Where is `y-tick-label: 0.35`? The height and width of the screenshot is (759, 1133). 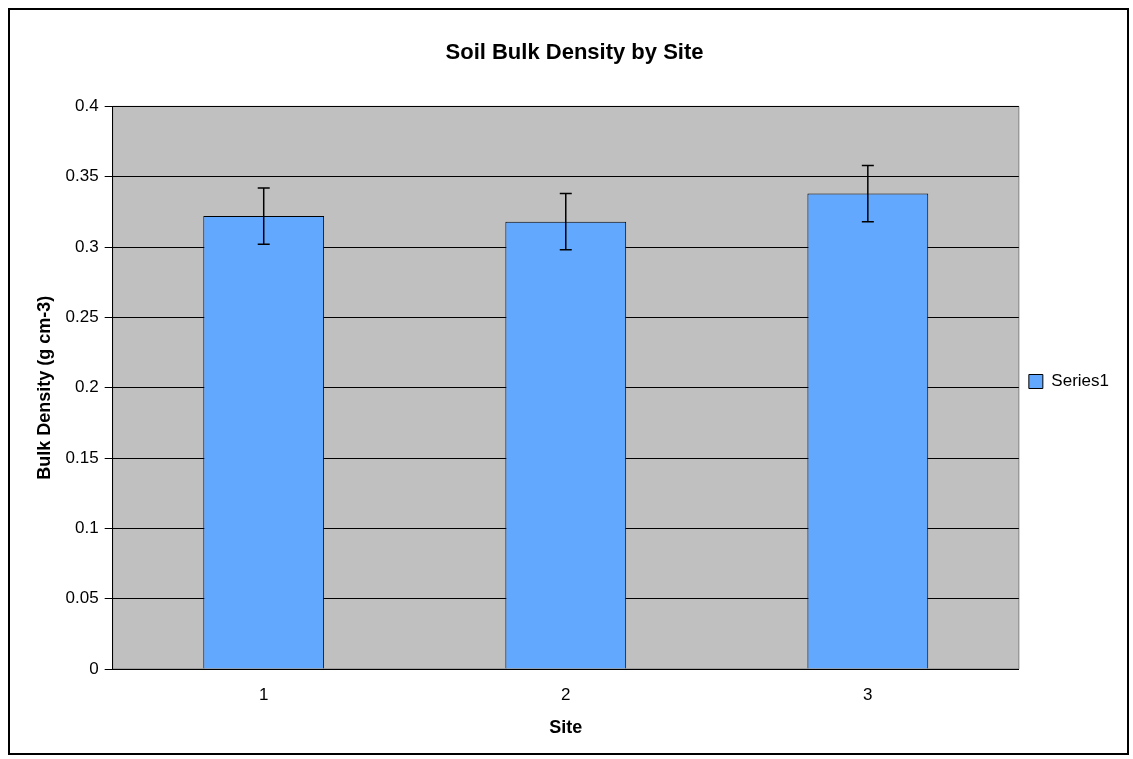 y-tick-label: 0.35 is located at coordinates (82, 176).